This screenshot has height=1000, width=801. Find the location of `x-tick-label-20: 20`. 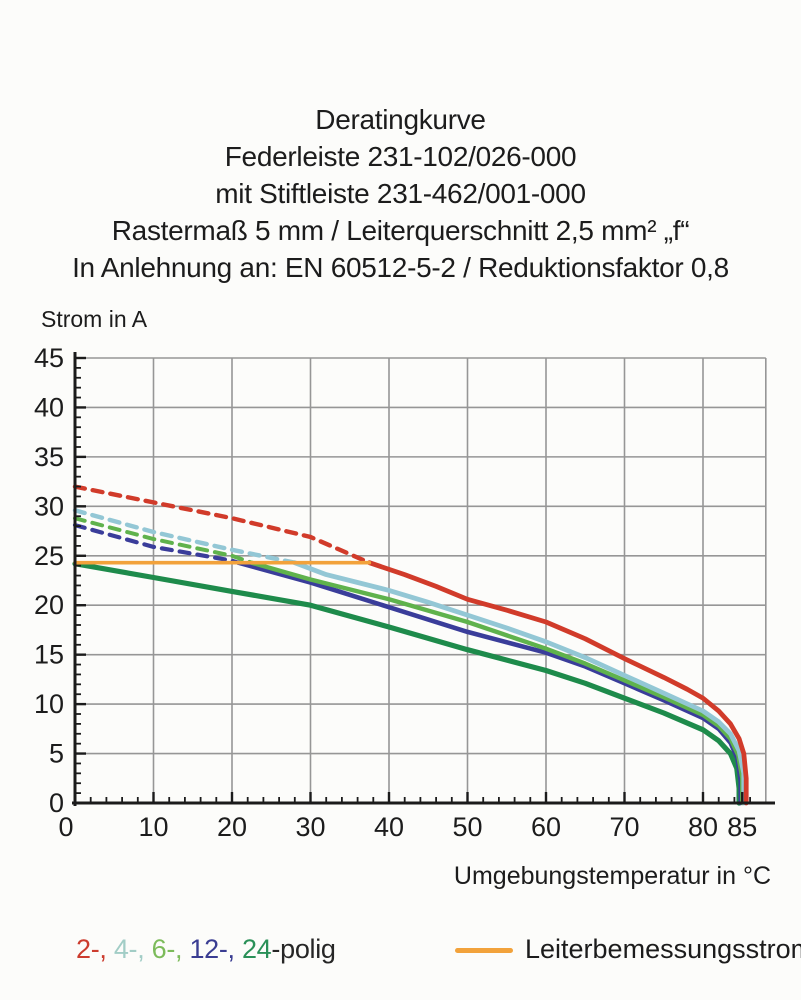

x-tick-label-20: 20 is located at coordinates (232, 827).